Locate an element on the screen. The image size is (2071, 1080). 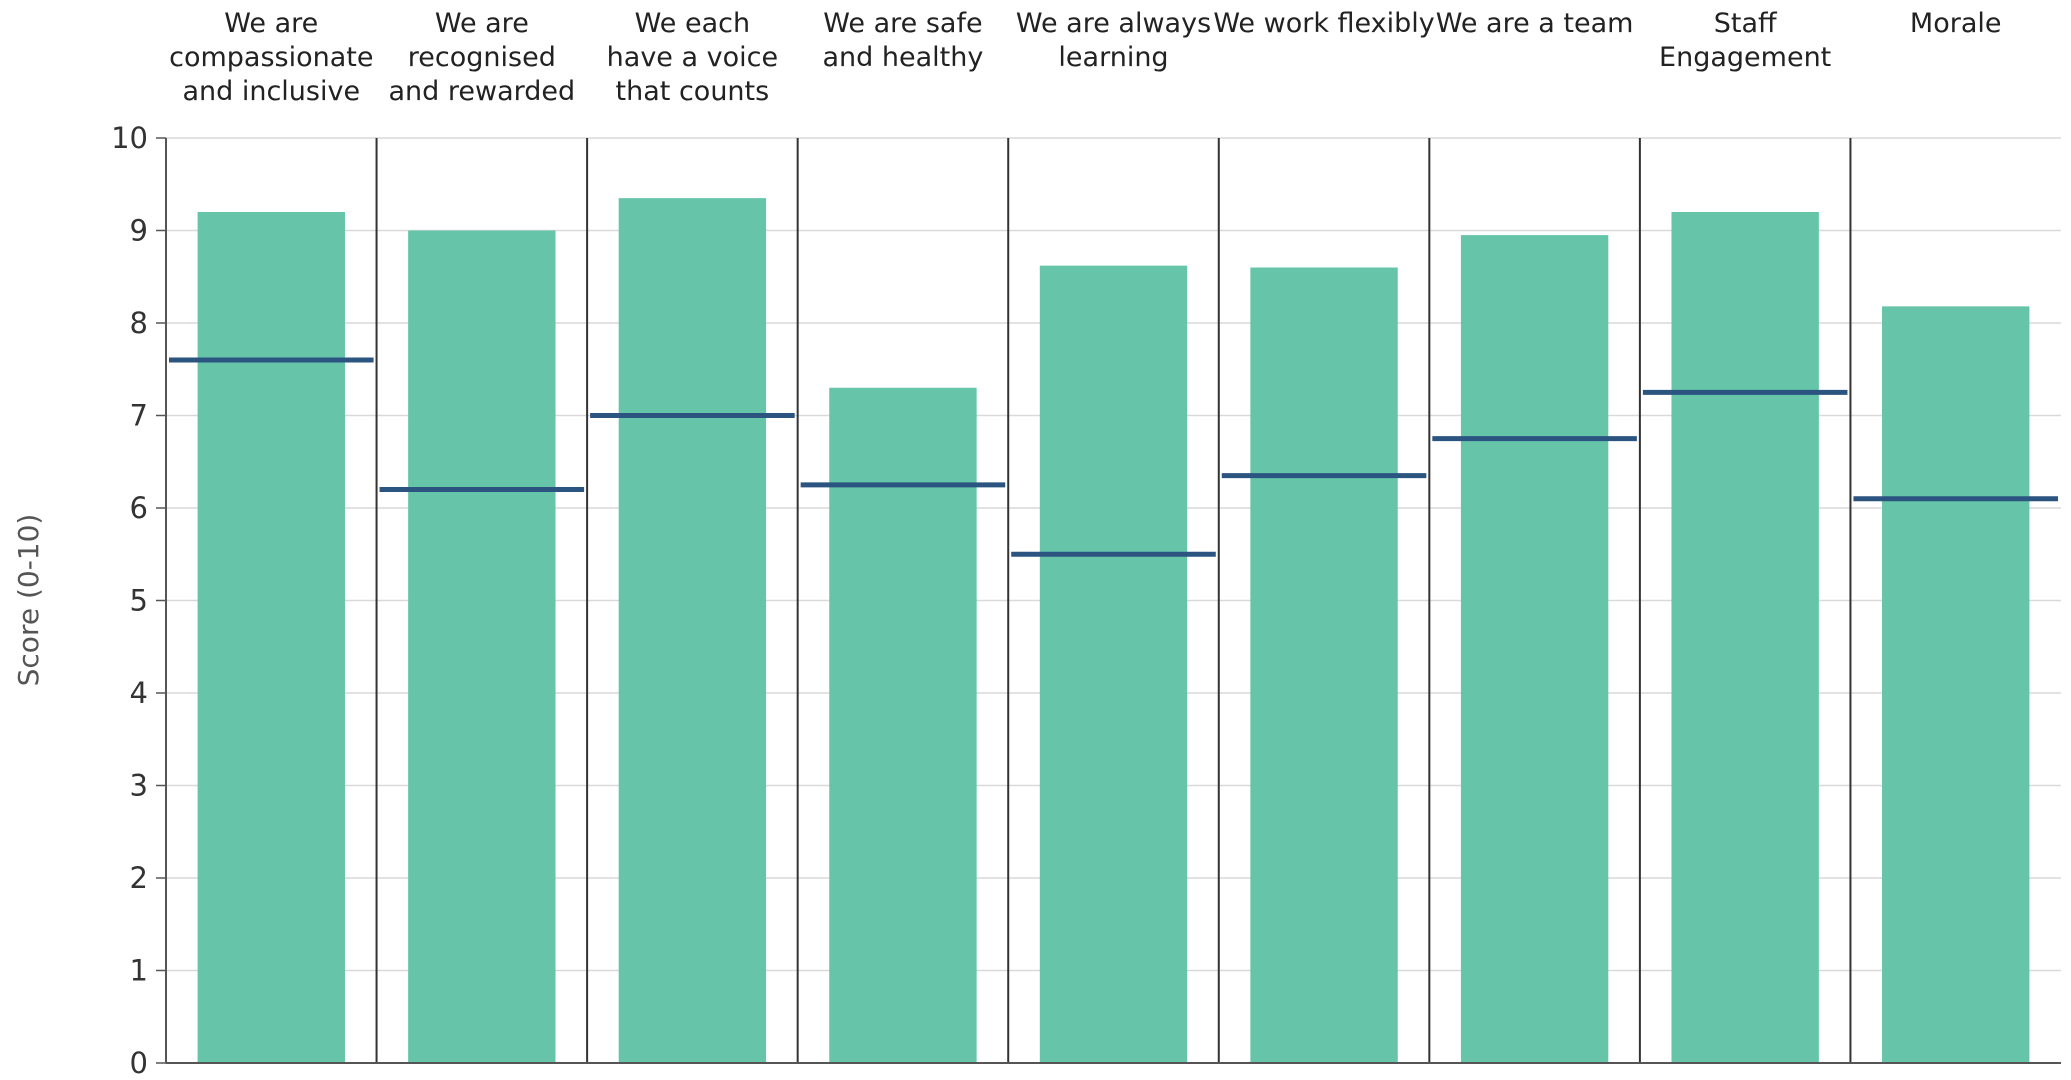
category-label-line: learning is located at coordinates (1113, 57).